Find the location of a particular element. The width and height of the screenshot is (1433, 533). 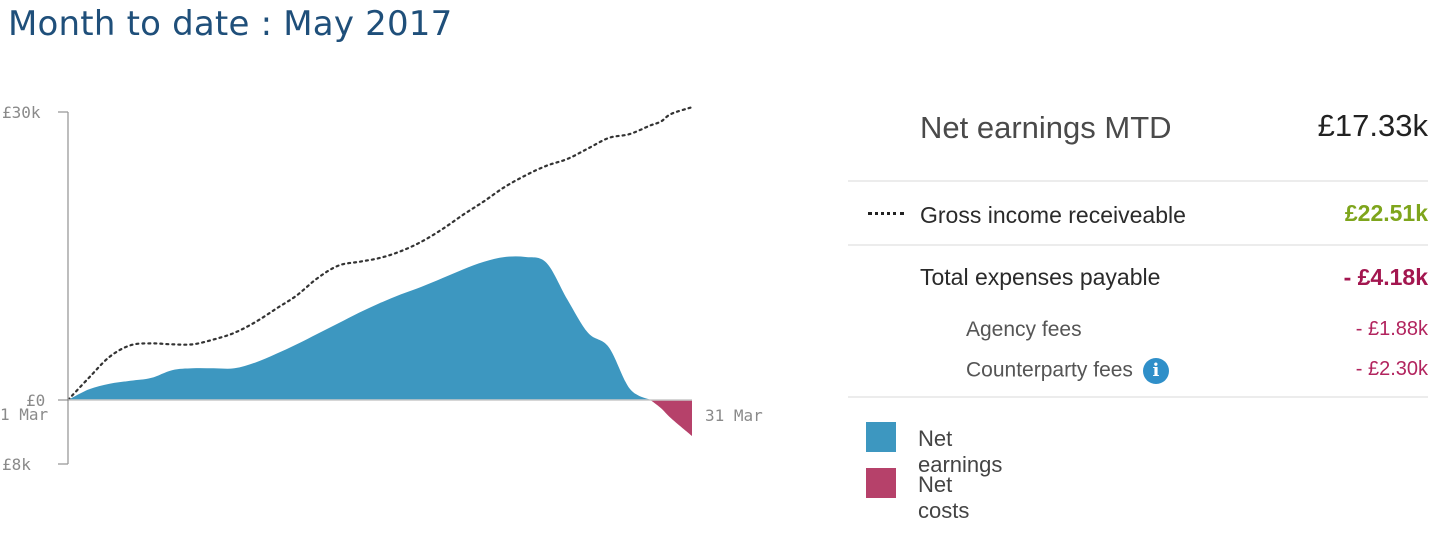

counterparty-fees-value: - £2.30k is located at coordinates (1391, 369).